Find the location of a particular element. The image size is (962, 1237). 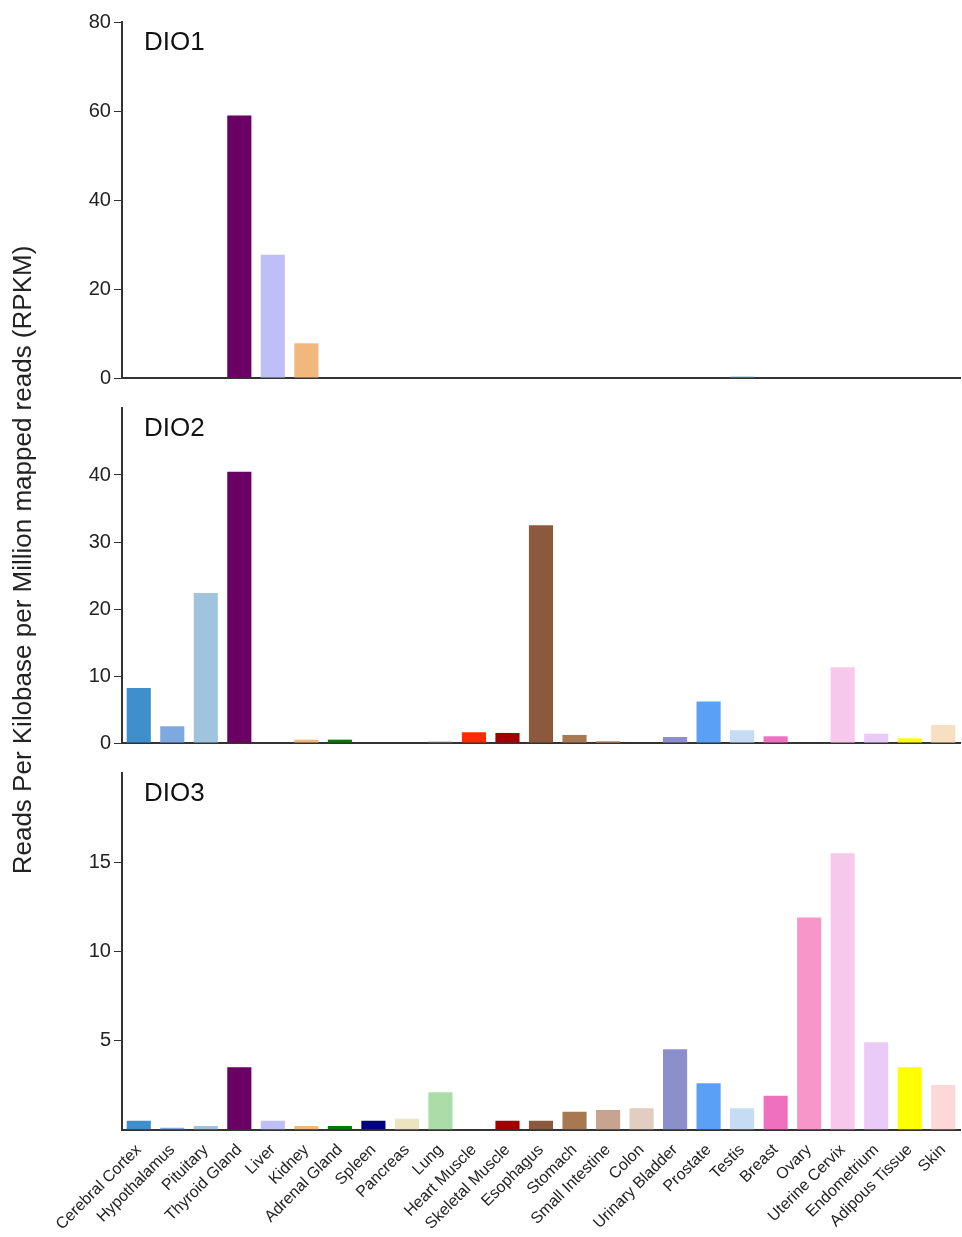

y-tick-label: 80 is located at coordinates (99, 20).